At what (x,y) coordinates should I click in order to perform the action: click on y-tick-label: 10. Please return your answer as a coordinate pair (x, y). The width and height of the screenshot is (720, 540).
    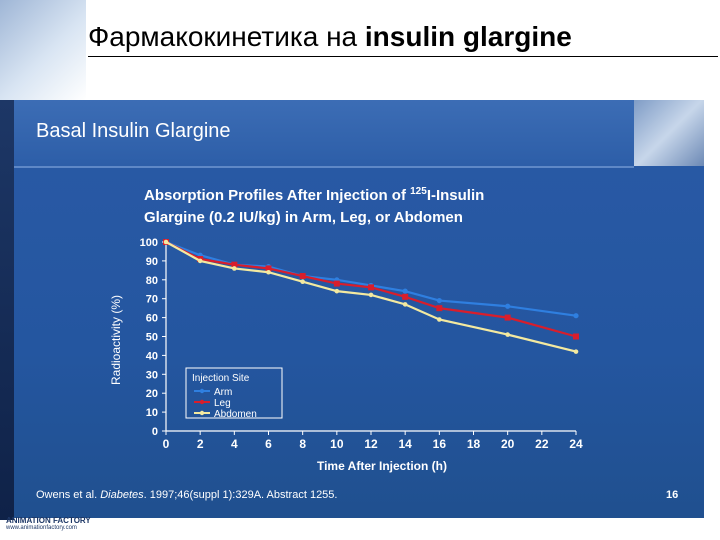
    Looking at the image, I should click on (152, 413).